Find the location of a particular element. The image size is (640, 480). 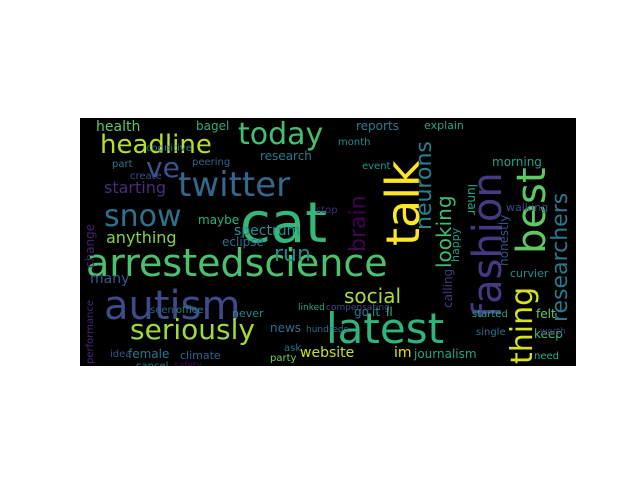

word-cognitive: cognitive is located at coordinates (169, 148).